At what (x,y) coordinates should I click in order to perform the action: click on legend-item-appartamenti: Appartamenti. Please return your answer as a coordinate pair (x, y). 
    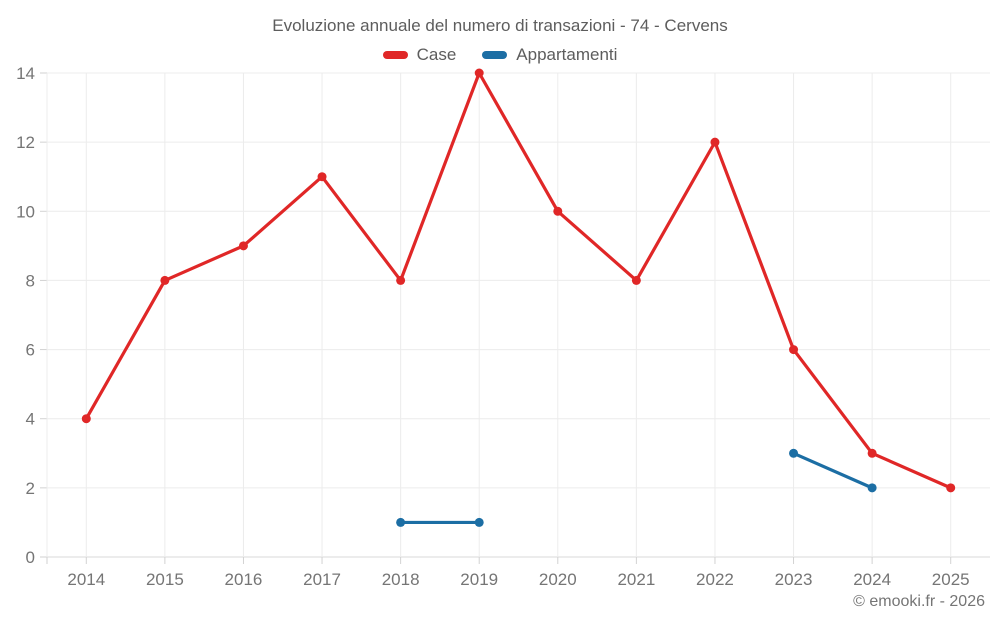
    Looking at the image, I should click on (549, 55).